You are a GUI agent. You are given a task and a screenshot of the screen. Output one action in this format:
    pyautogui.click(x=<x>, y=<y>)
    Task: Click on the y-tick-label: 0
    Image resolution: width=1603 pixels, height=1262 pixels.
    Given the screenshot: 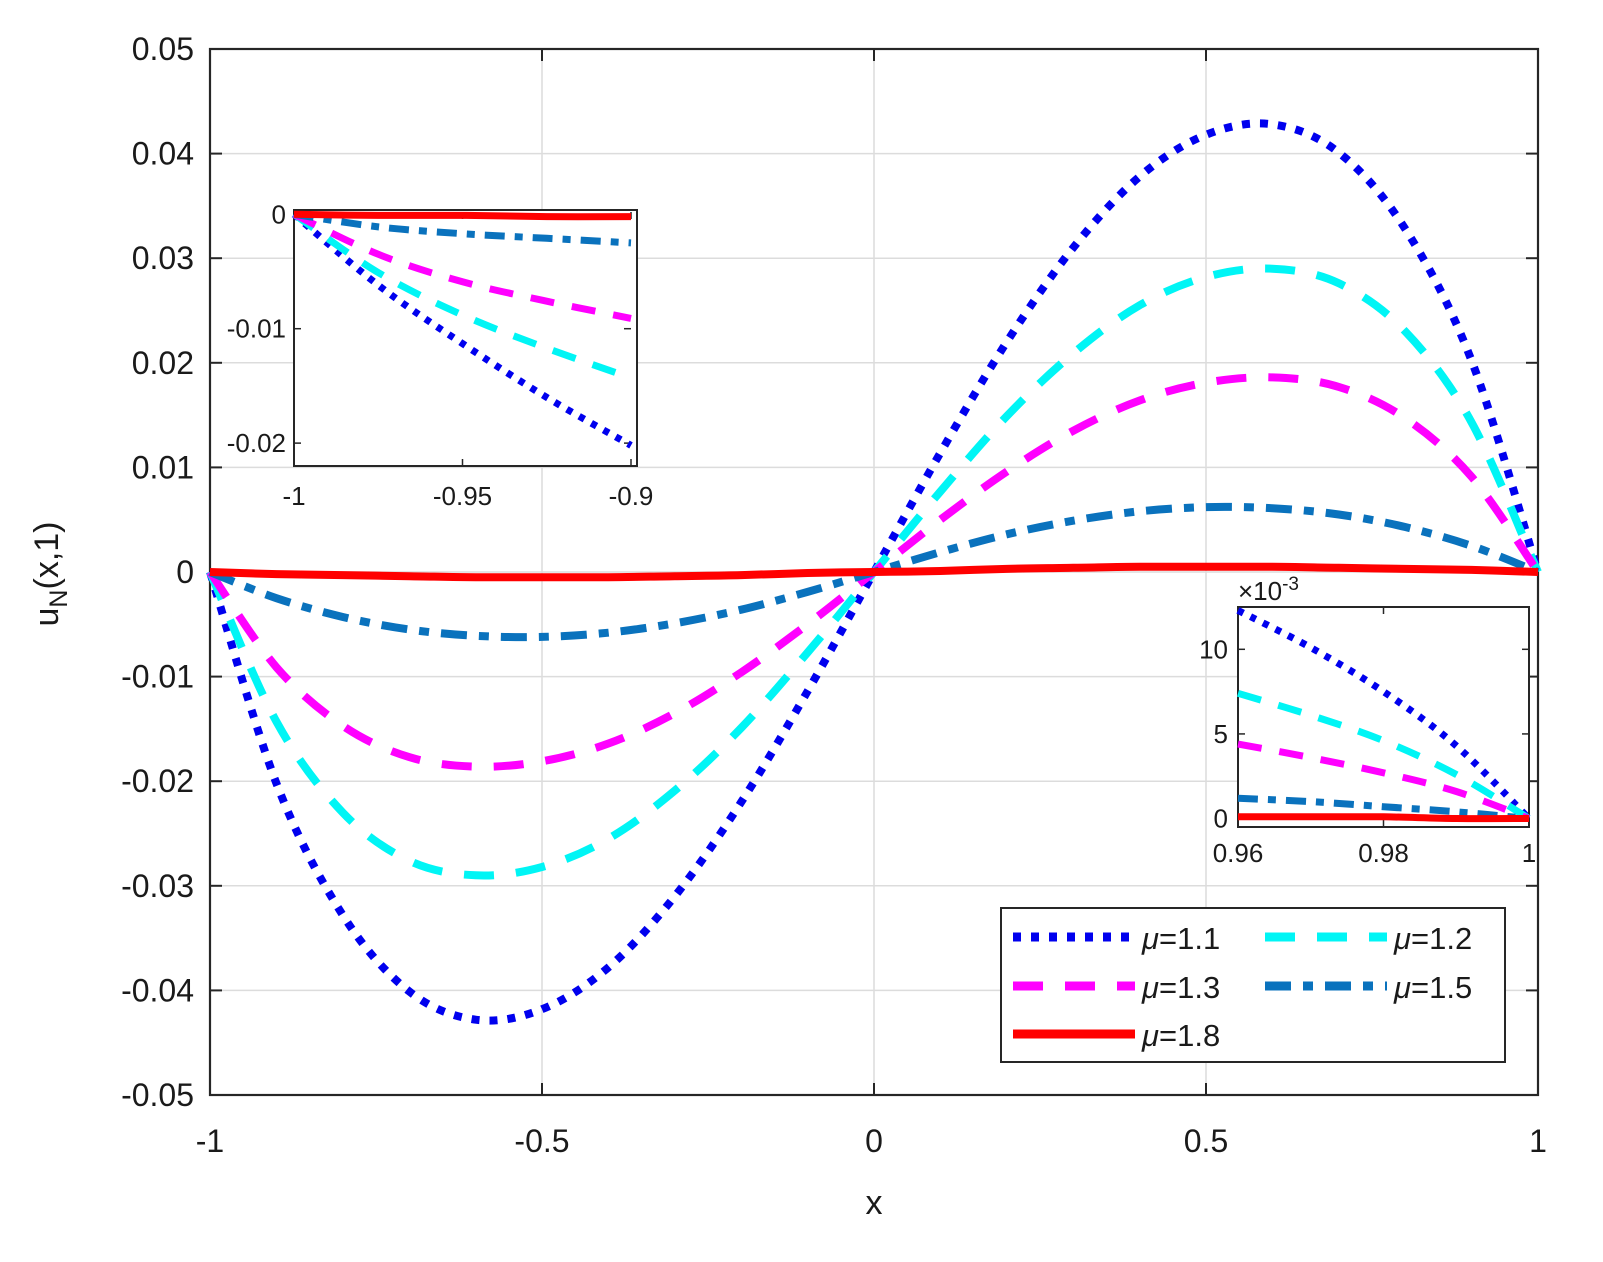 What is the action you would take?
    pyautogui.click(x=185, y=572)
    